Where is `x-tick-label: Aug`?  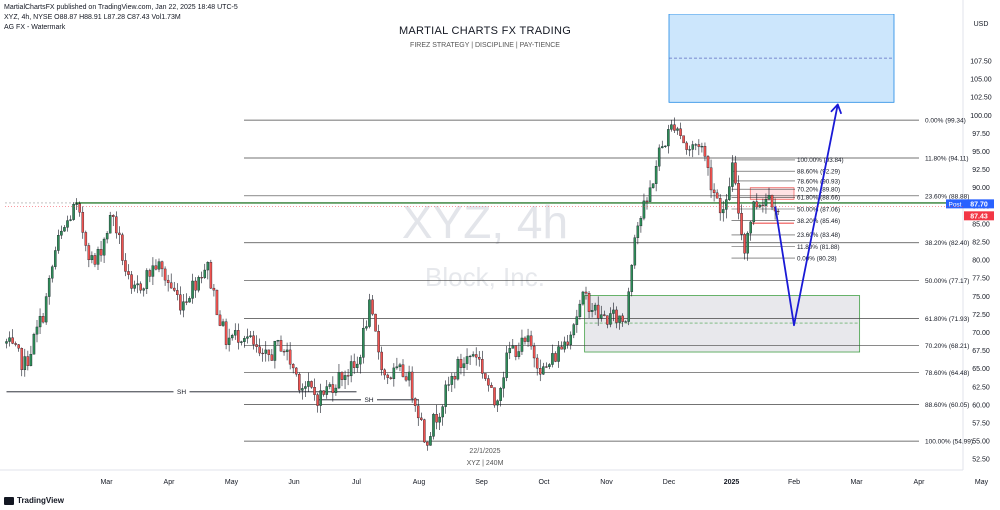 x-tick-label: Aug is located at coordinates (419, 482).